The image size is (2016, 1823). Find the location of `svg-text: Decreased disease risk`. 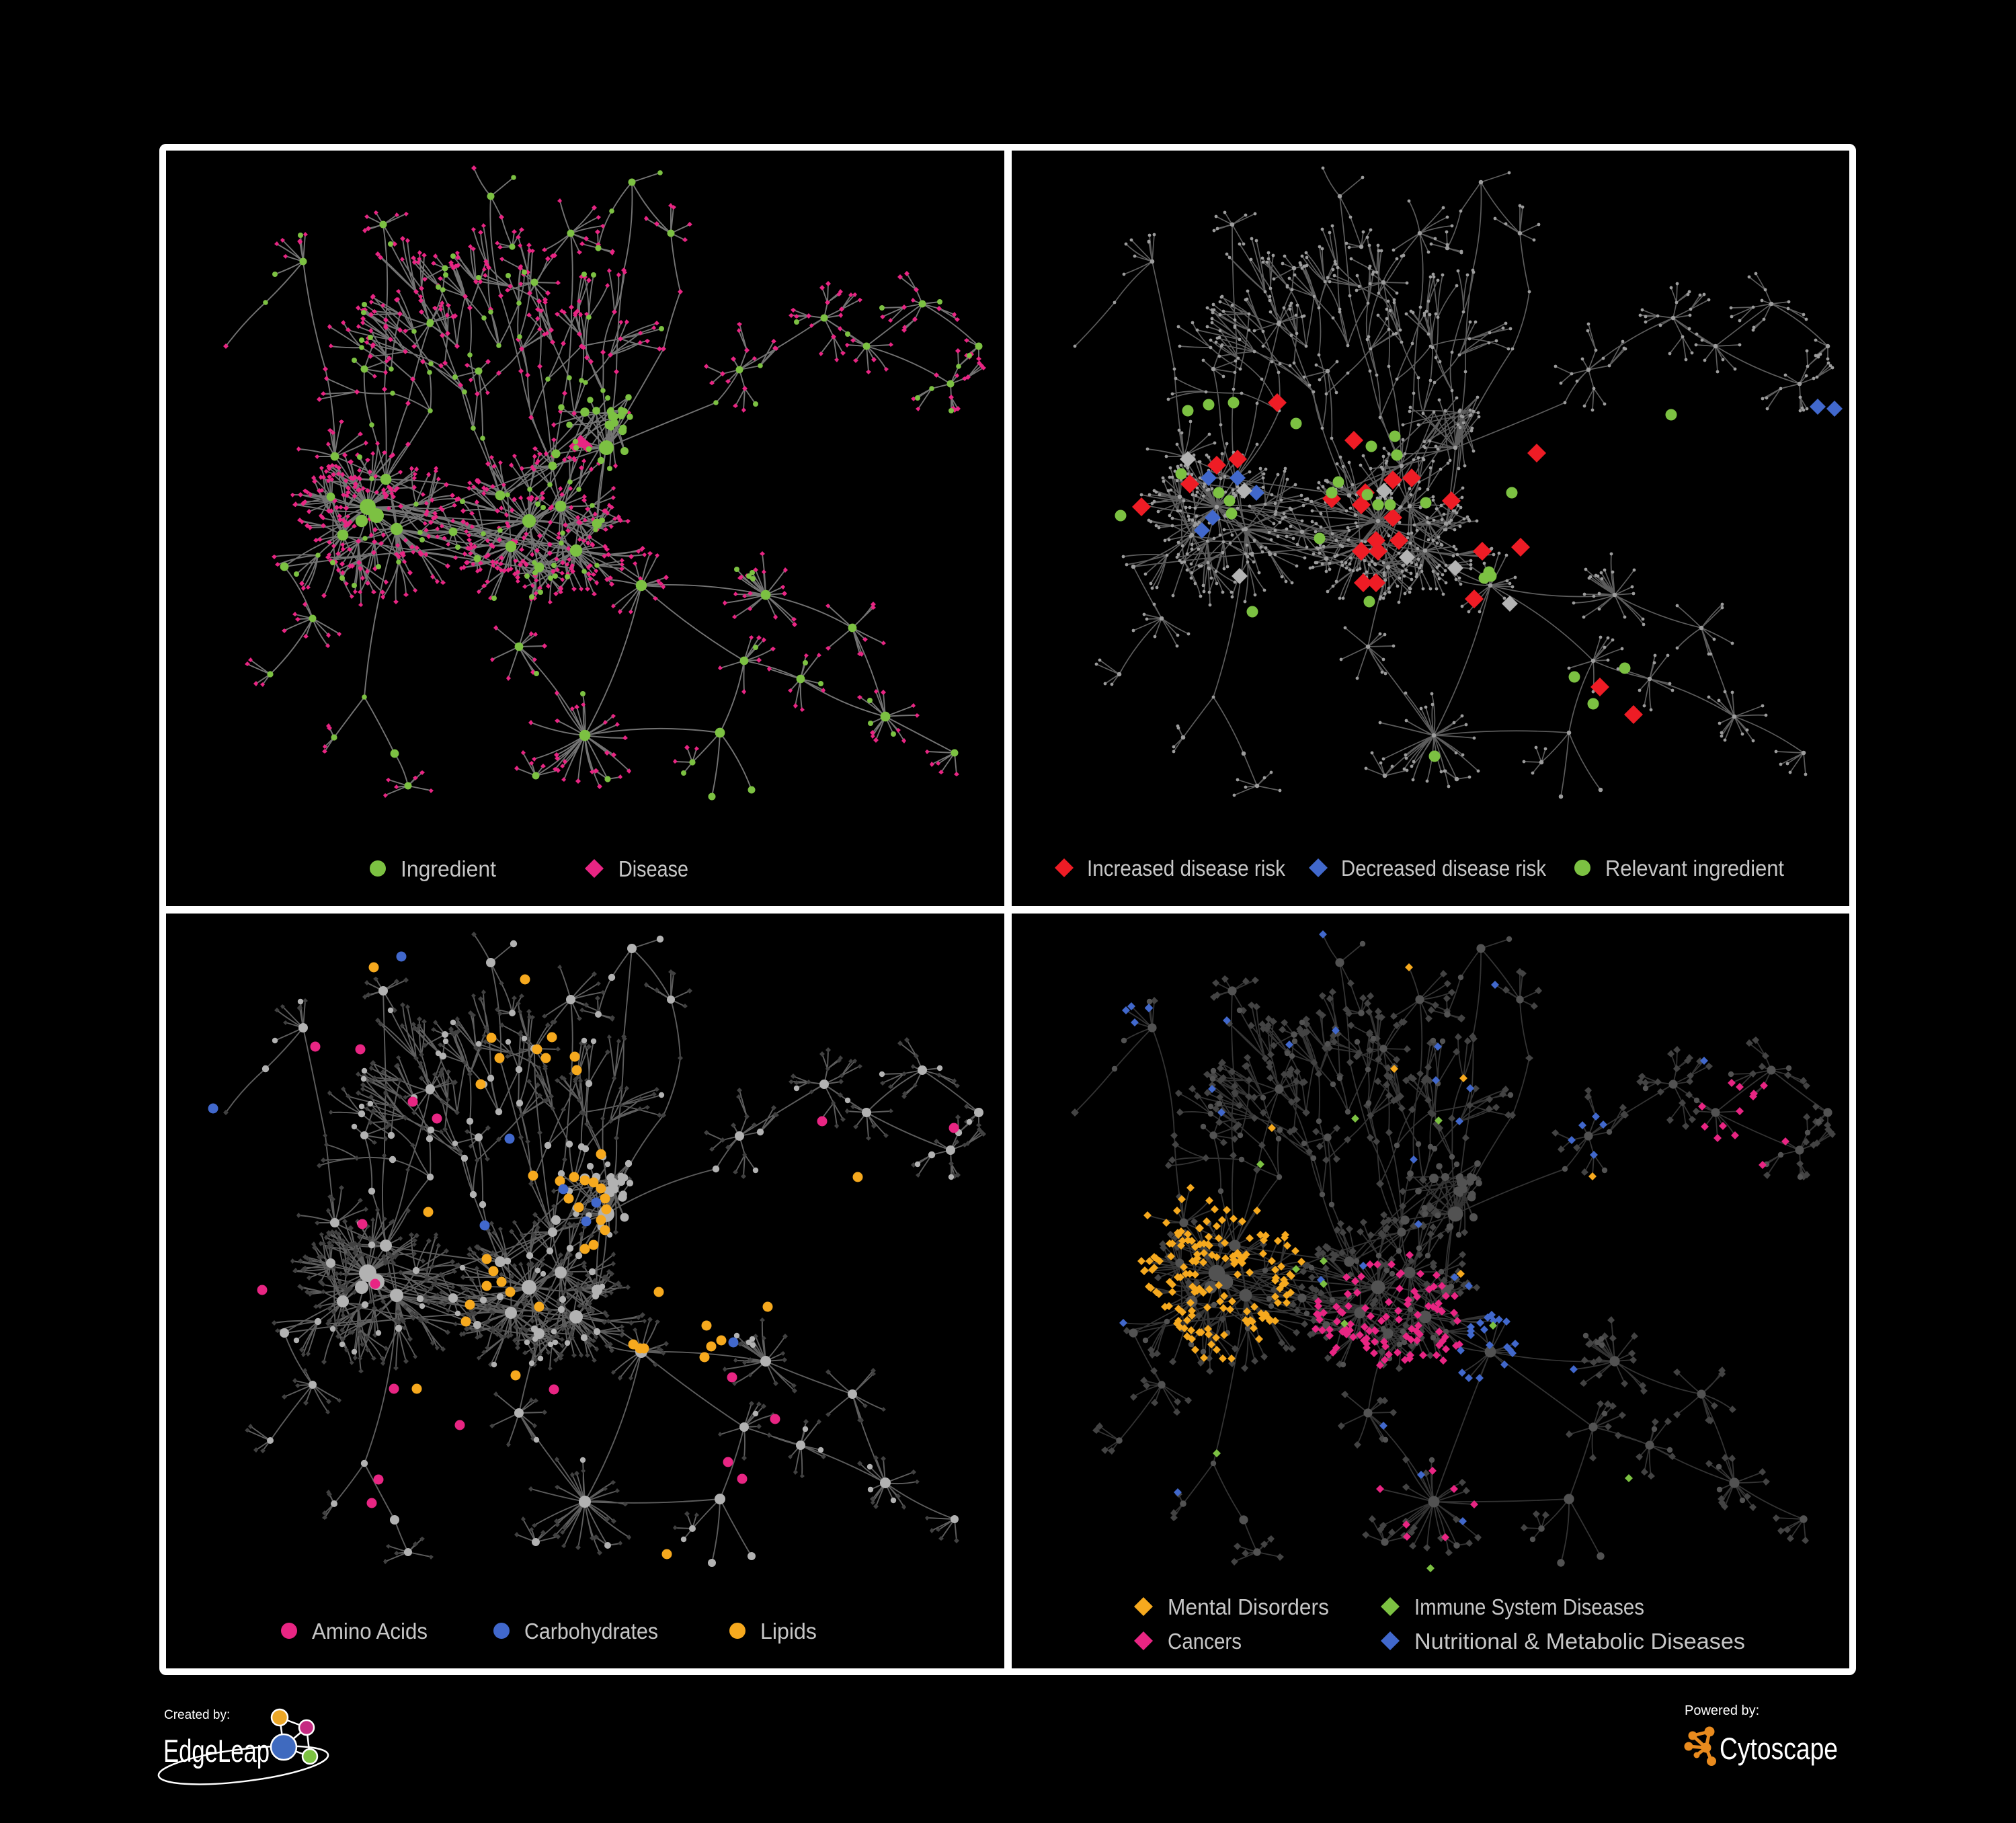

svg-text: Decreased disease risk is located at coordinates (1443, 868).